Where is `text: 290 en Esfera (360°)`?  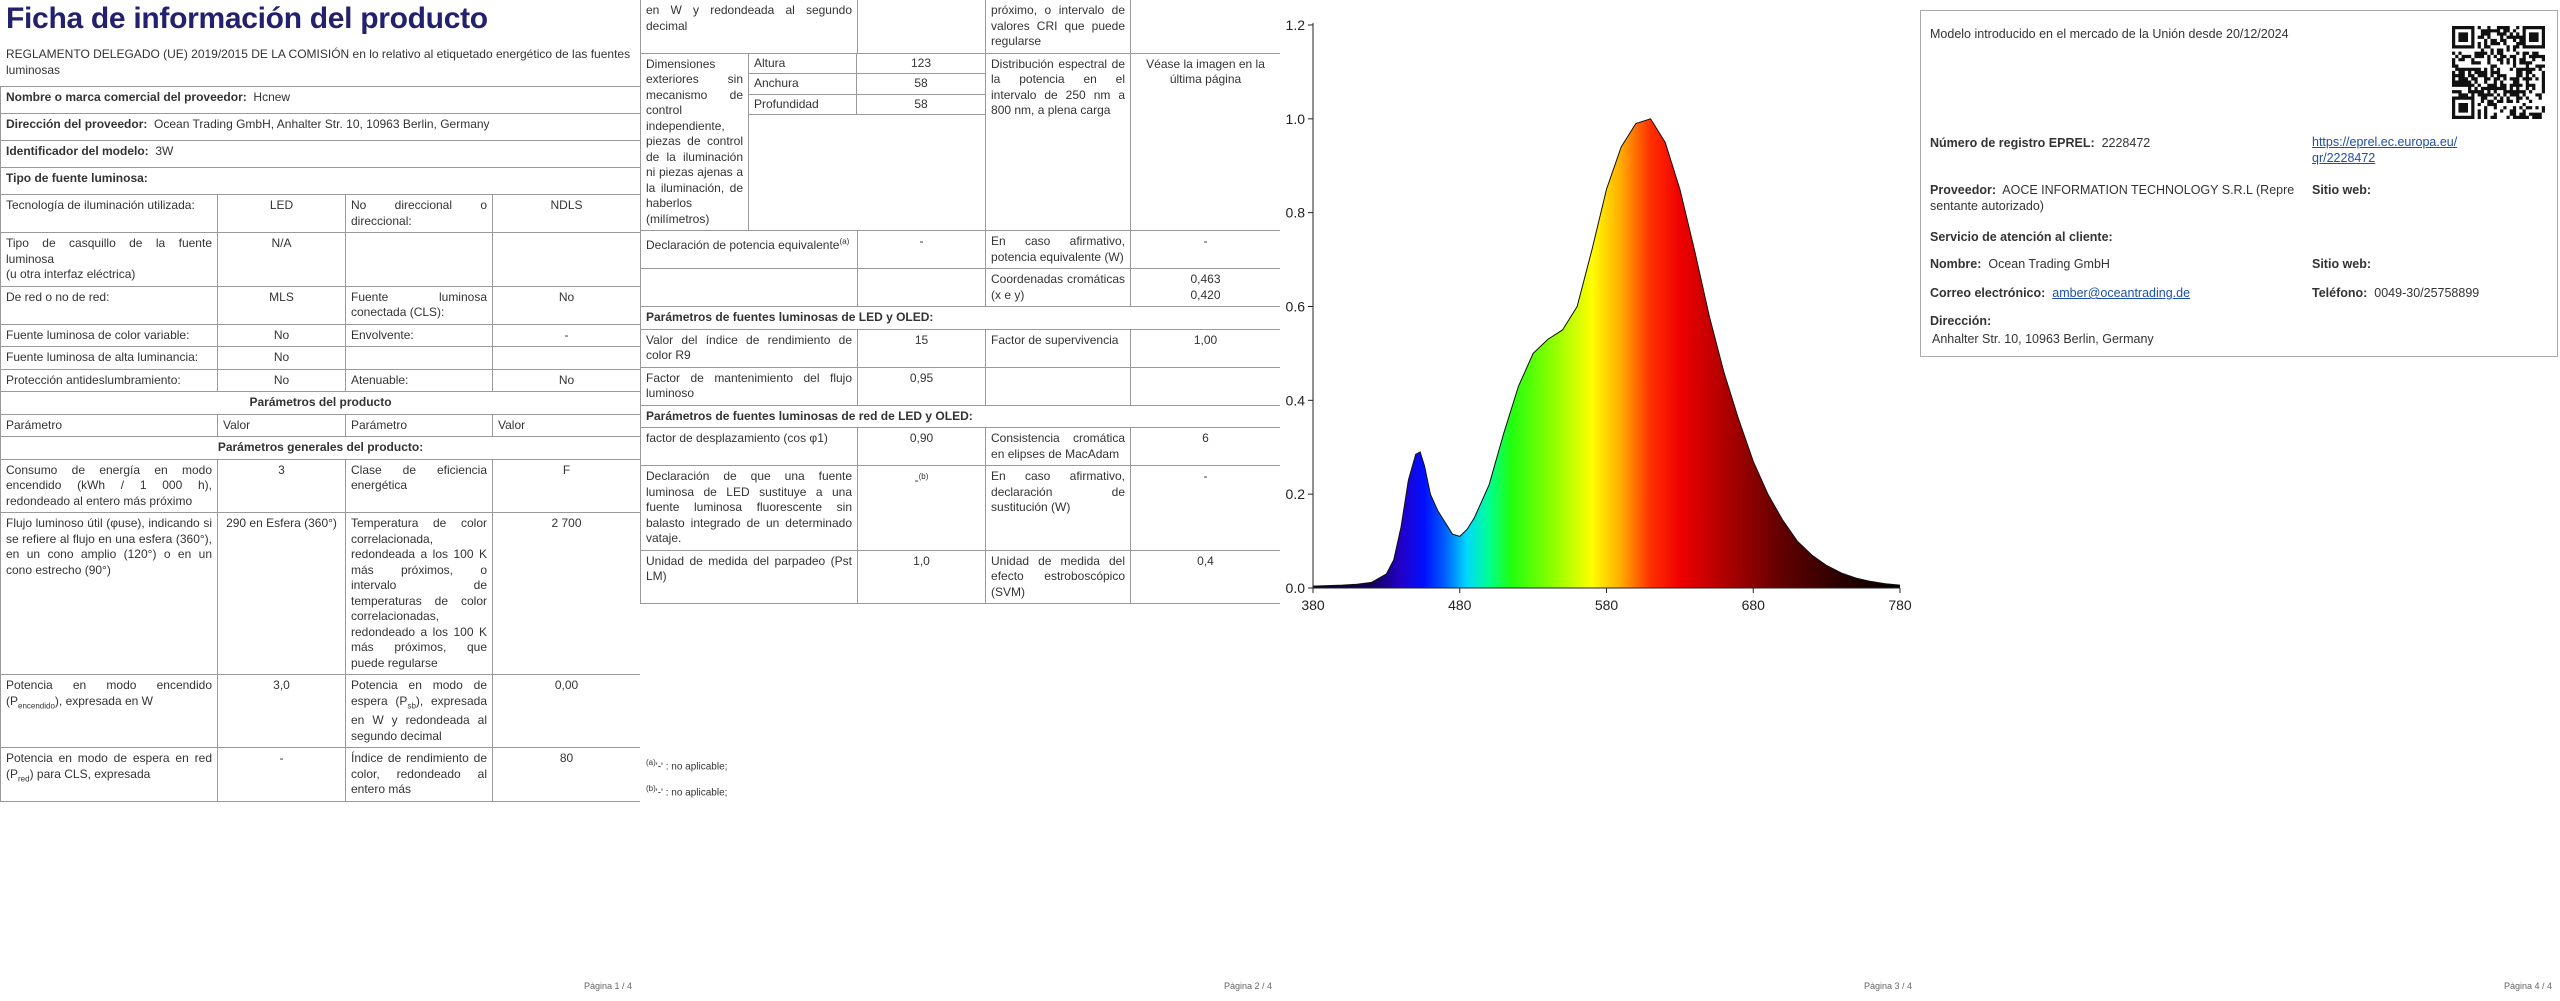
text: 290 en Esfera (360°) is located at coordinates (281, 523).